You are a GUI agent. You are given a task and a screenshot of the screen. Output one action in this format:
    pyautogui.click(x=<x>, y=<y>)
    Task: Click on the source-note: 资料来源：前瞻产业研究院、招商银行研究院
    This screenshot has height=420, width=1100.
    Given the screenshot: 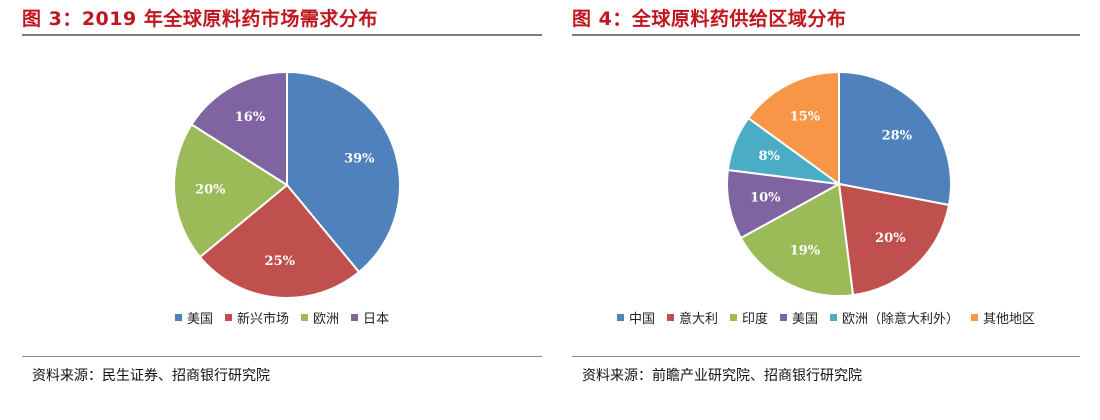 What is the action you would take?
    pyautogui.click(x=722, y=376)
    